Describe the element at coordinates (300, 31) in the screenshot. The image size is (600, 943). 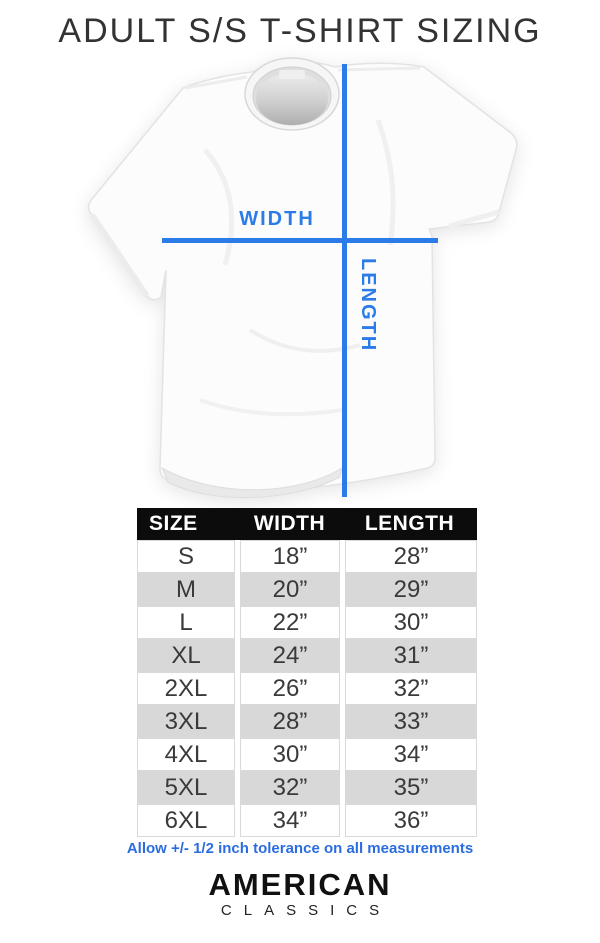
I see `page-title: ADULT S/S T-SHIRT SIZING` at that location.